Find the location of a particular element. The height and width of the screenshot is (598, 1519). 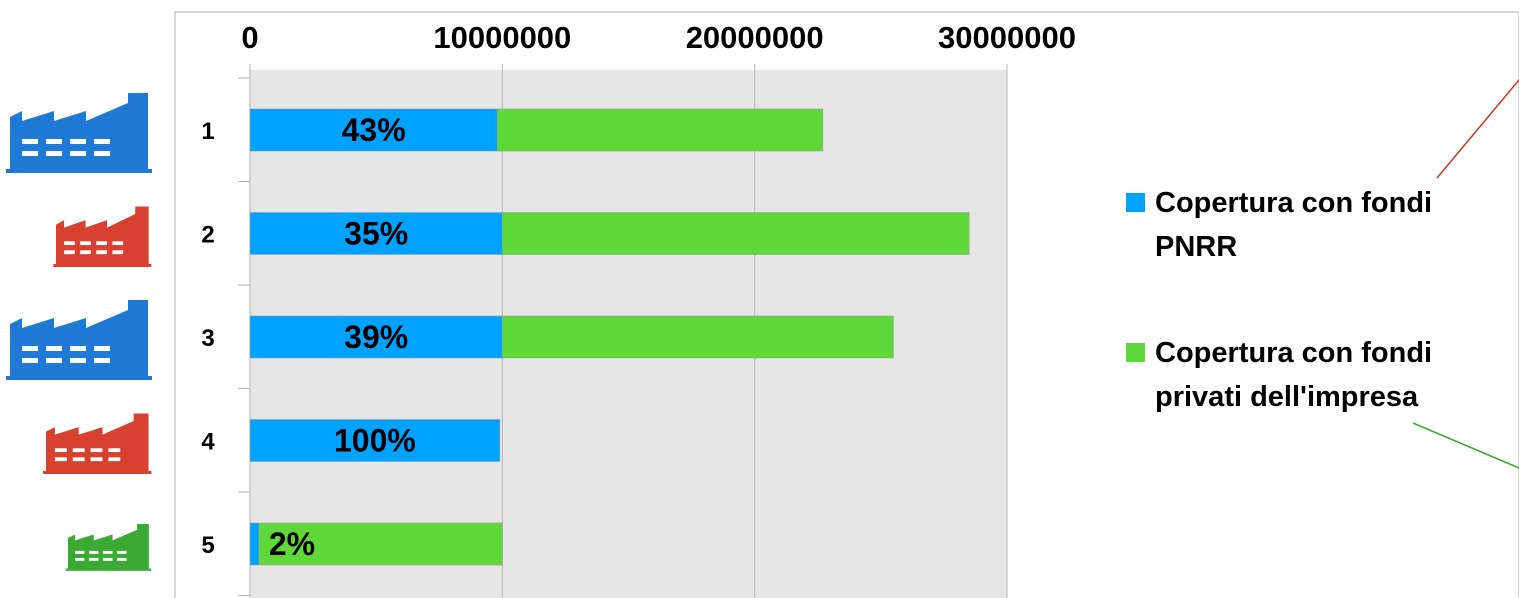

legend-label-1: Copertura con fondi is located at coordinates (1293, 203).